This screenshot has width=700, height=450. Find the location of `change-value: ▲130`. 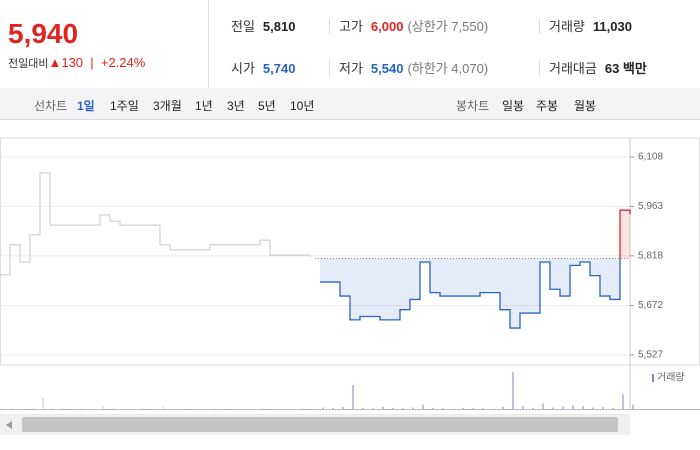

change-value: ▲130 is located at coordinates (66, 62).